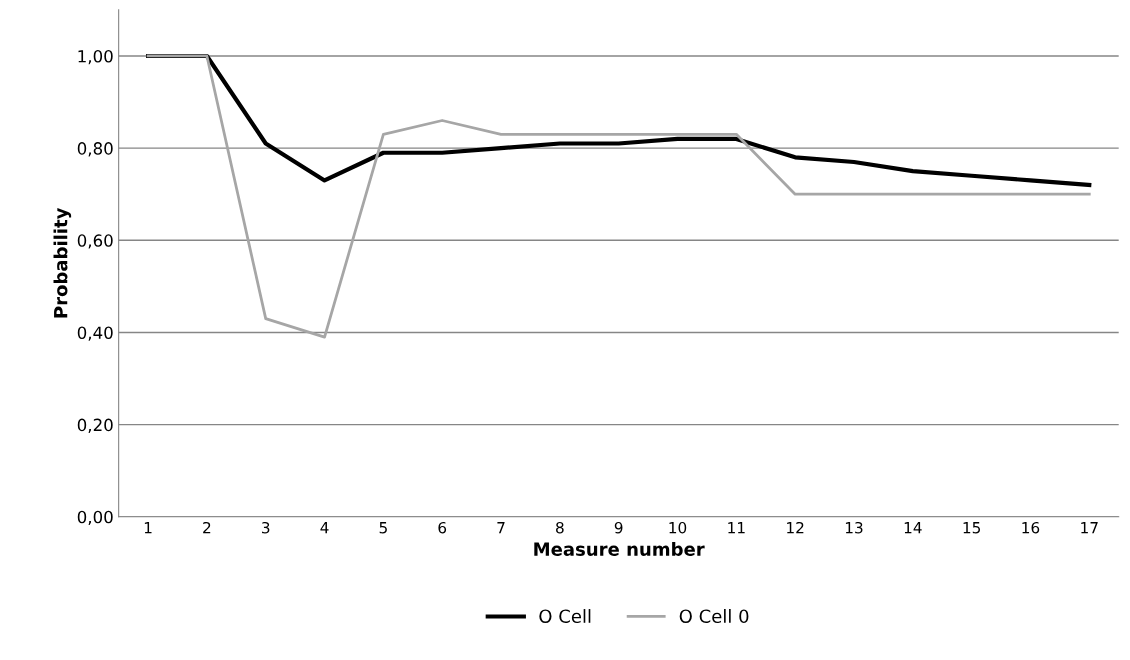 The height and width of the screenshot is (660, 1130). Describe the element at coordinates (266, 527) in the screenshot. I see `x-tick-label: 3` at that location.